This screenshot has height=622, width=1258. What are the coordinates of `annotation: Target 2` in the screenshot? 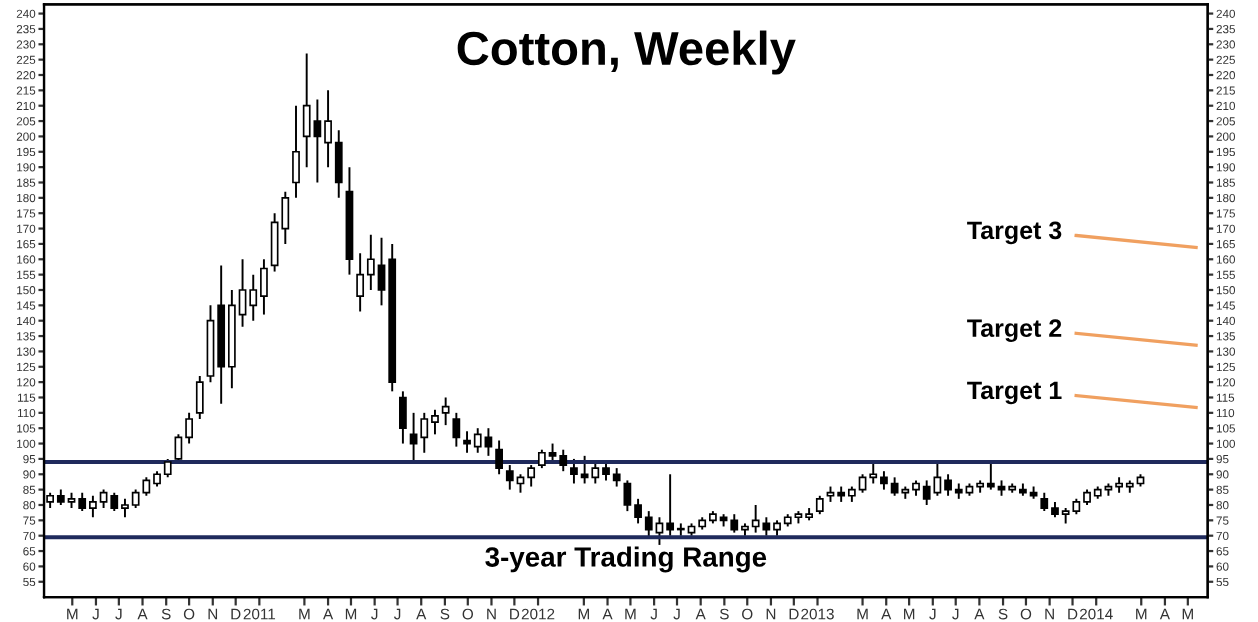 It's located at (1014, 331).